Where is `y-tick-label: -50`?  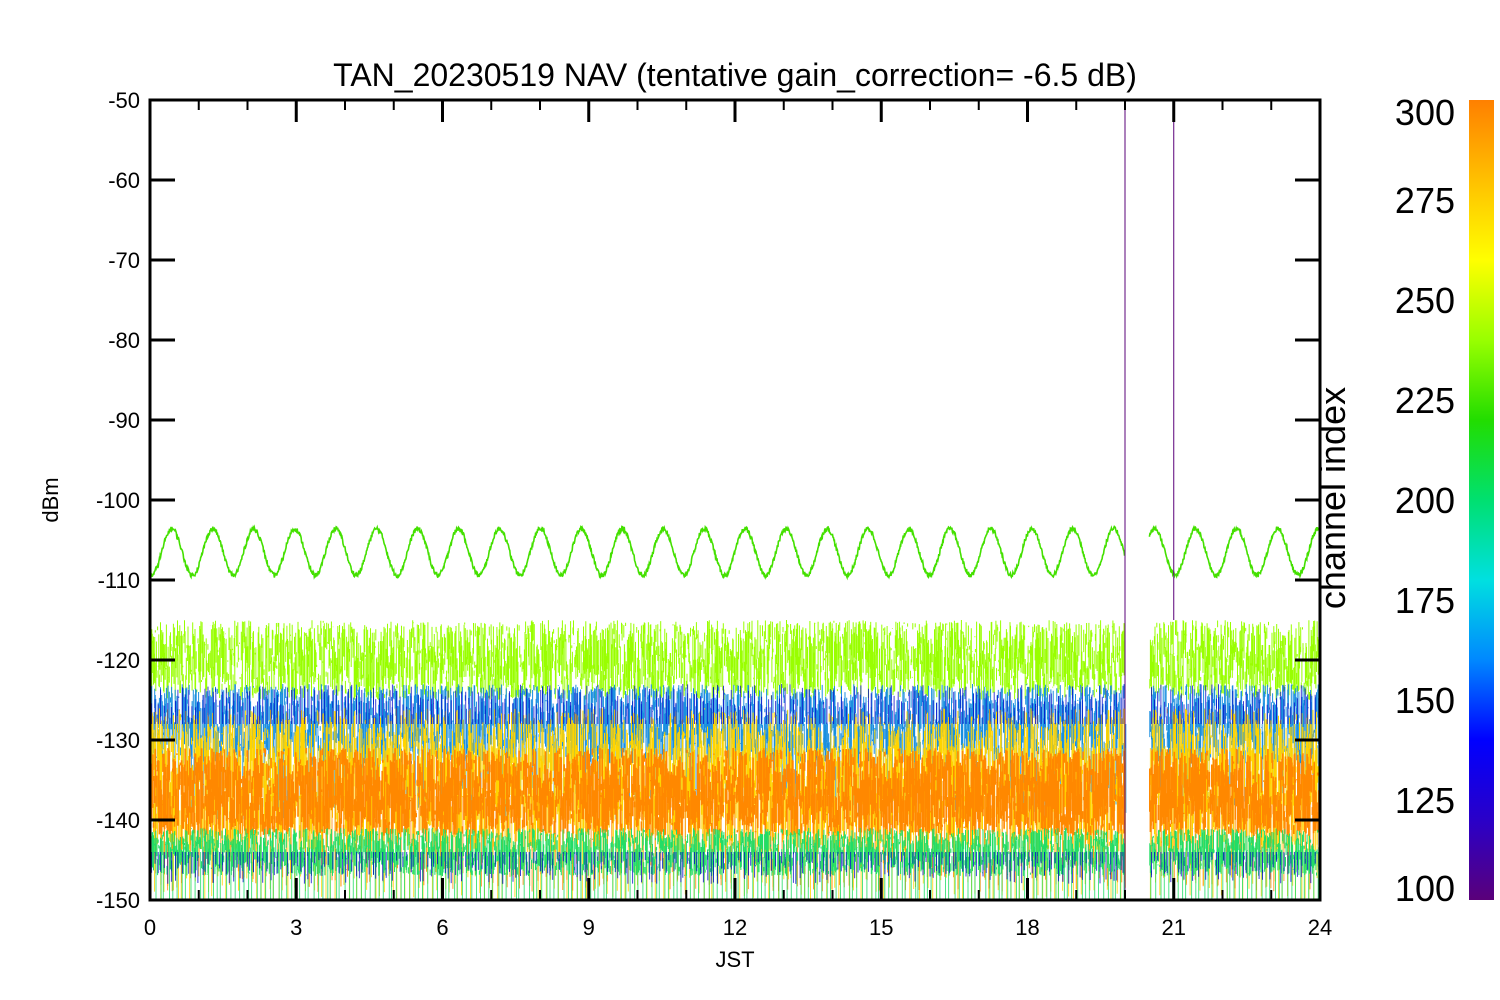 y-tick-label: -50 is located at coordinates (124, 100).